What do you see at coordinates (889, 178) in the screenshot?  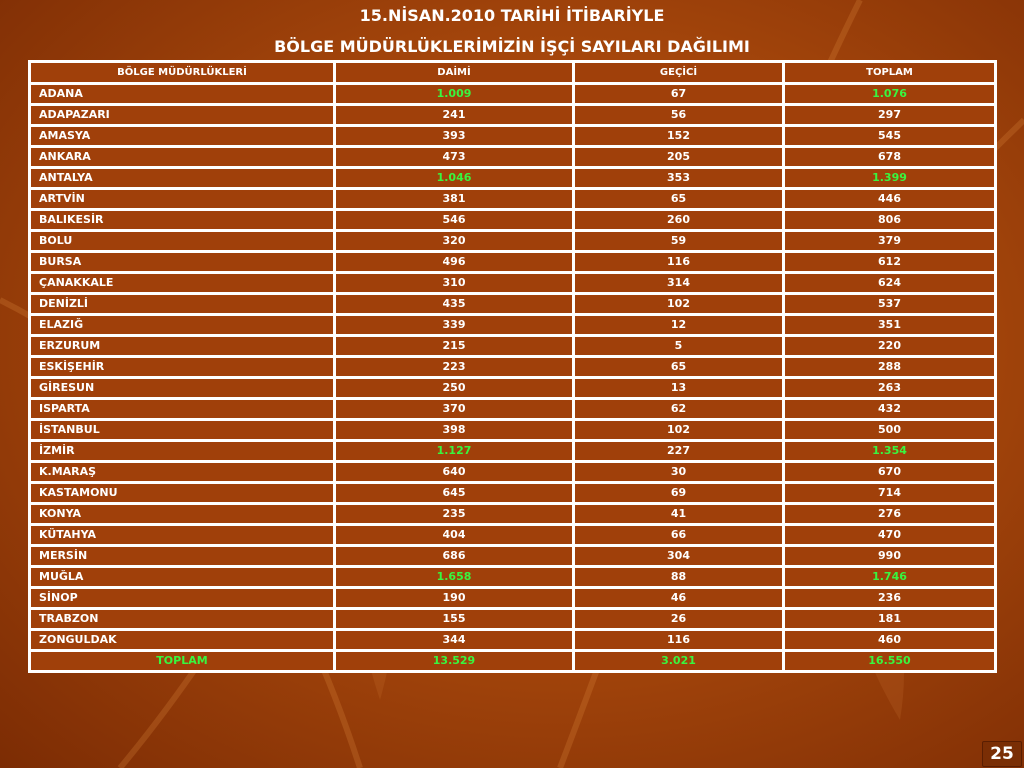 I see `toplam-cell: 1.399` at bounding box center [889, 178].